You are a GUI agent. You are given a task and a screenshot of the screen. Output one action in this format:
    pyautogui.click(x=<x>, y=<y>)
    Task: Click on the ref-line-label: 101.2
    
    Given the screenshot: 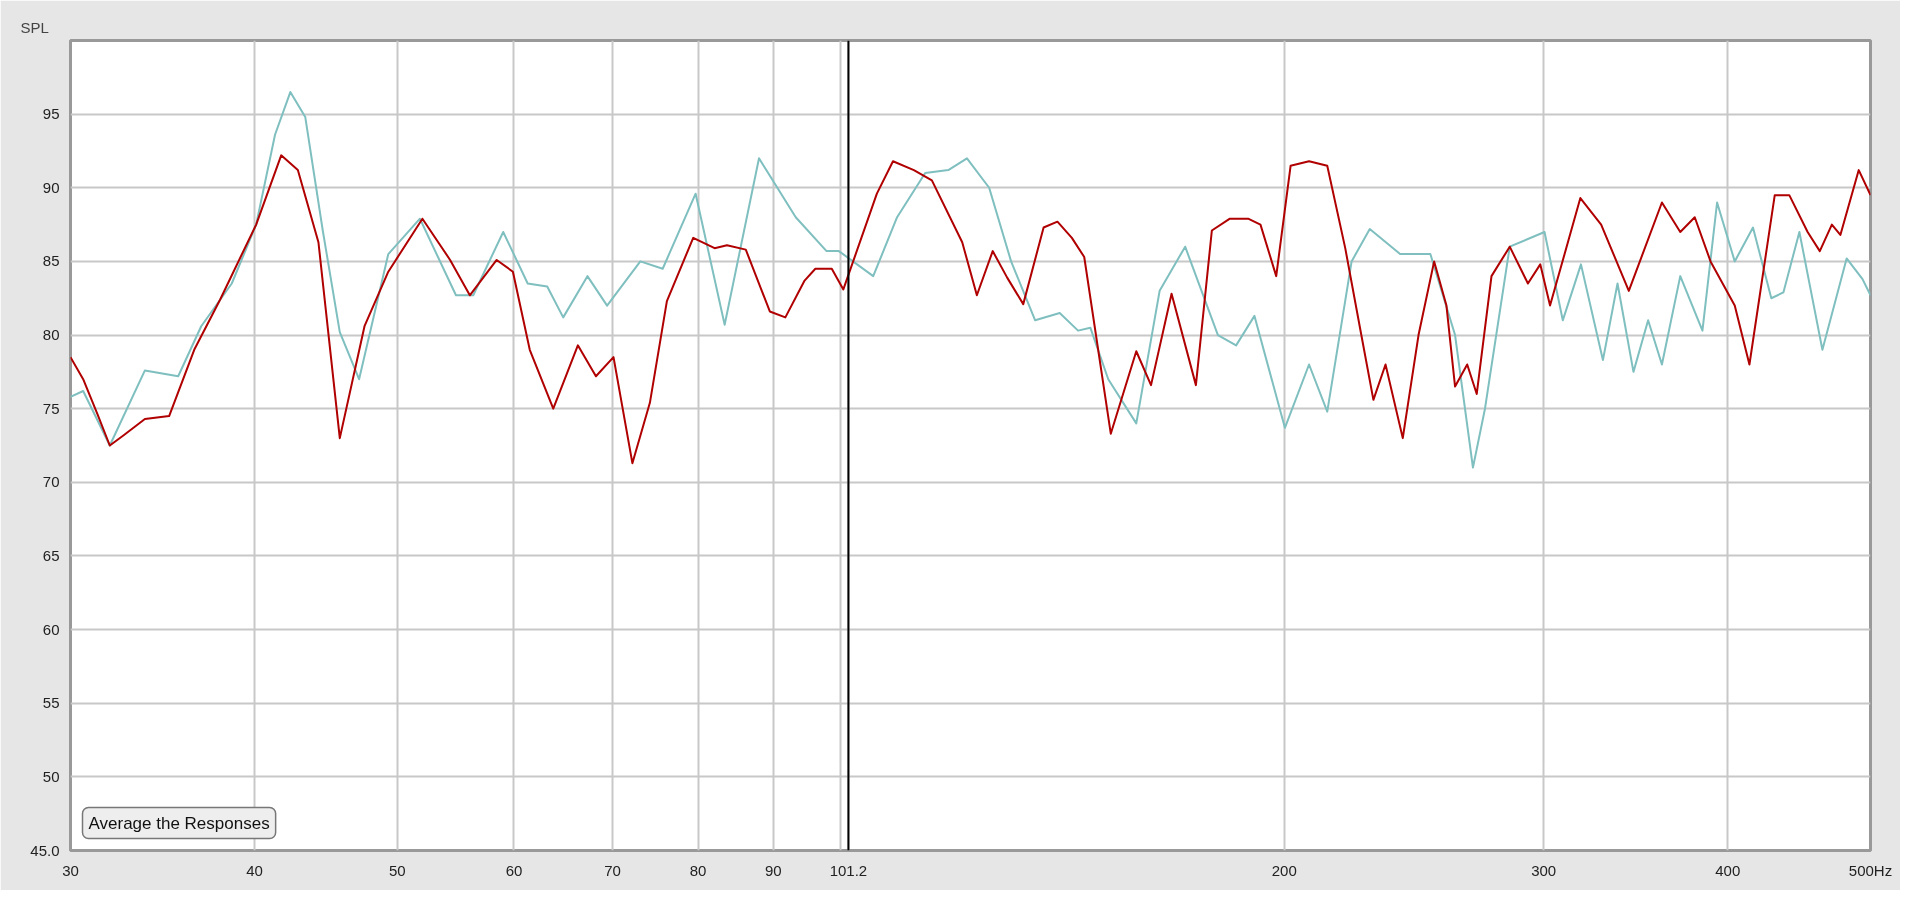 What is the action you would take?
    pyautogui.click(x=848, y=870)
    